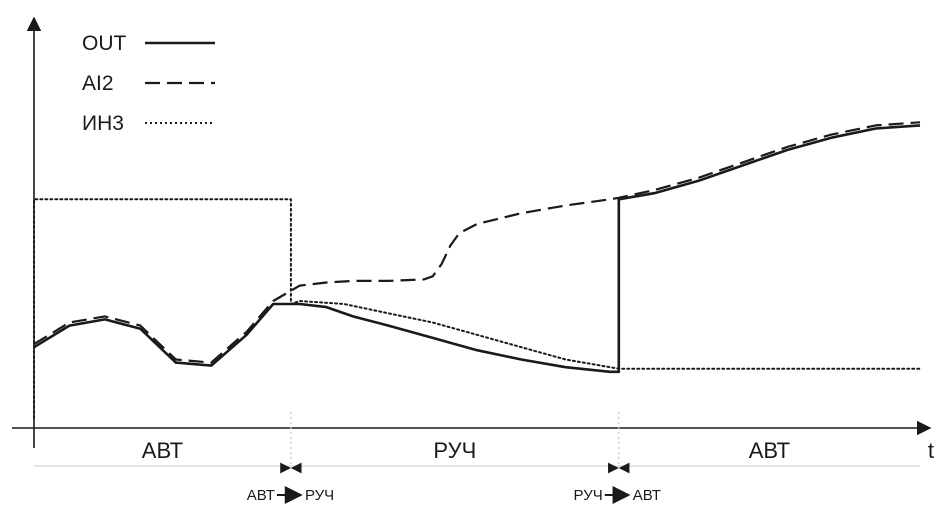  I want to click on mode-label-0: АВТ, so click(162, 450).